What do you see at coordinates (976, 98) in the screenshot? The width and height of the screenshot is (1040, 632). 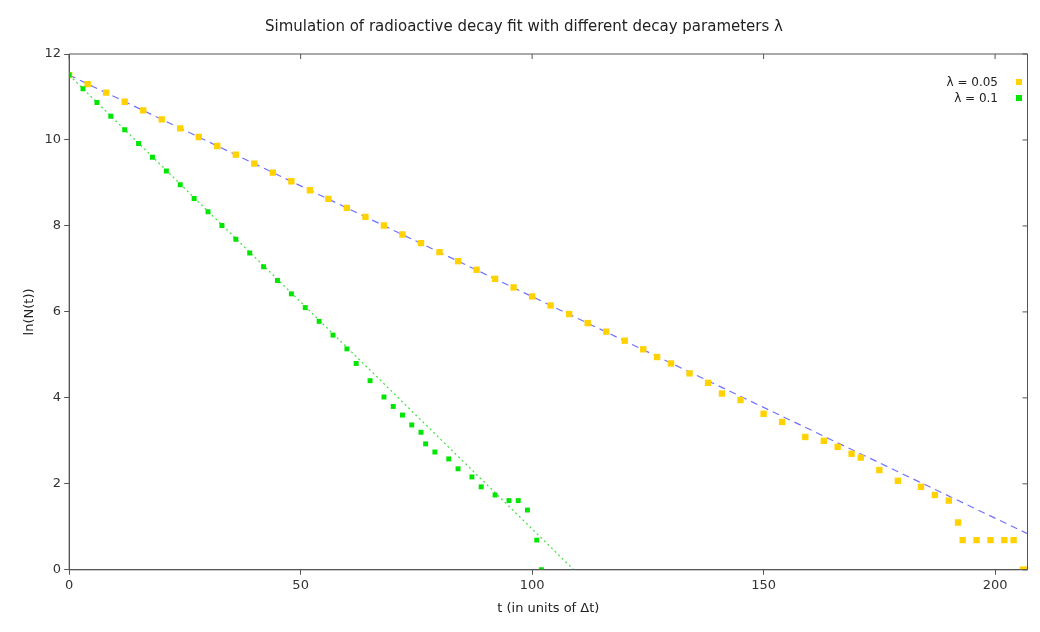 I see `legend-label: λ = 0.1` at bounding box center [976, 98].